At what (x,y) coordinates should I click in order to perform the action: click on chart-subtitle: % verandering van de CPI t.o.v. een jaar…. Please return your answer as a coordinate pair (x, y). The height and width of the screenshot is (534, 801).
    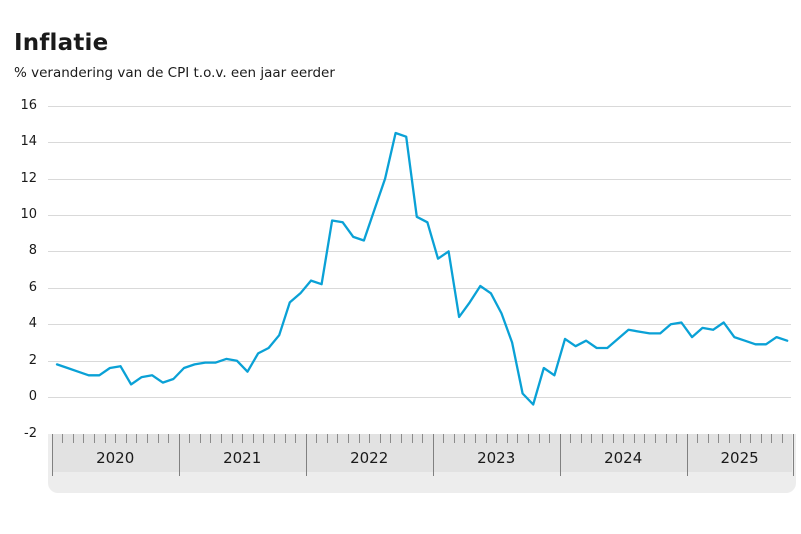
    Looking at the image, I should click on (174, 73).